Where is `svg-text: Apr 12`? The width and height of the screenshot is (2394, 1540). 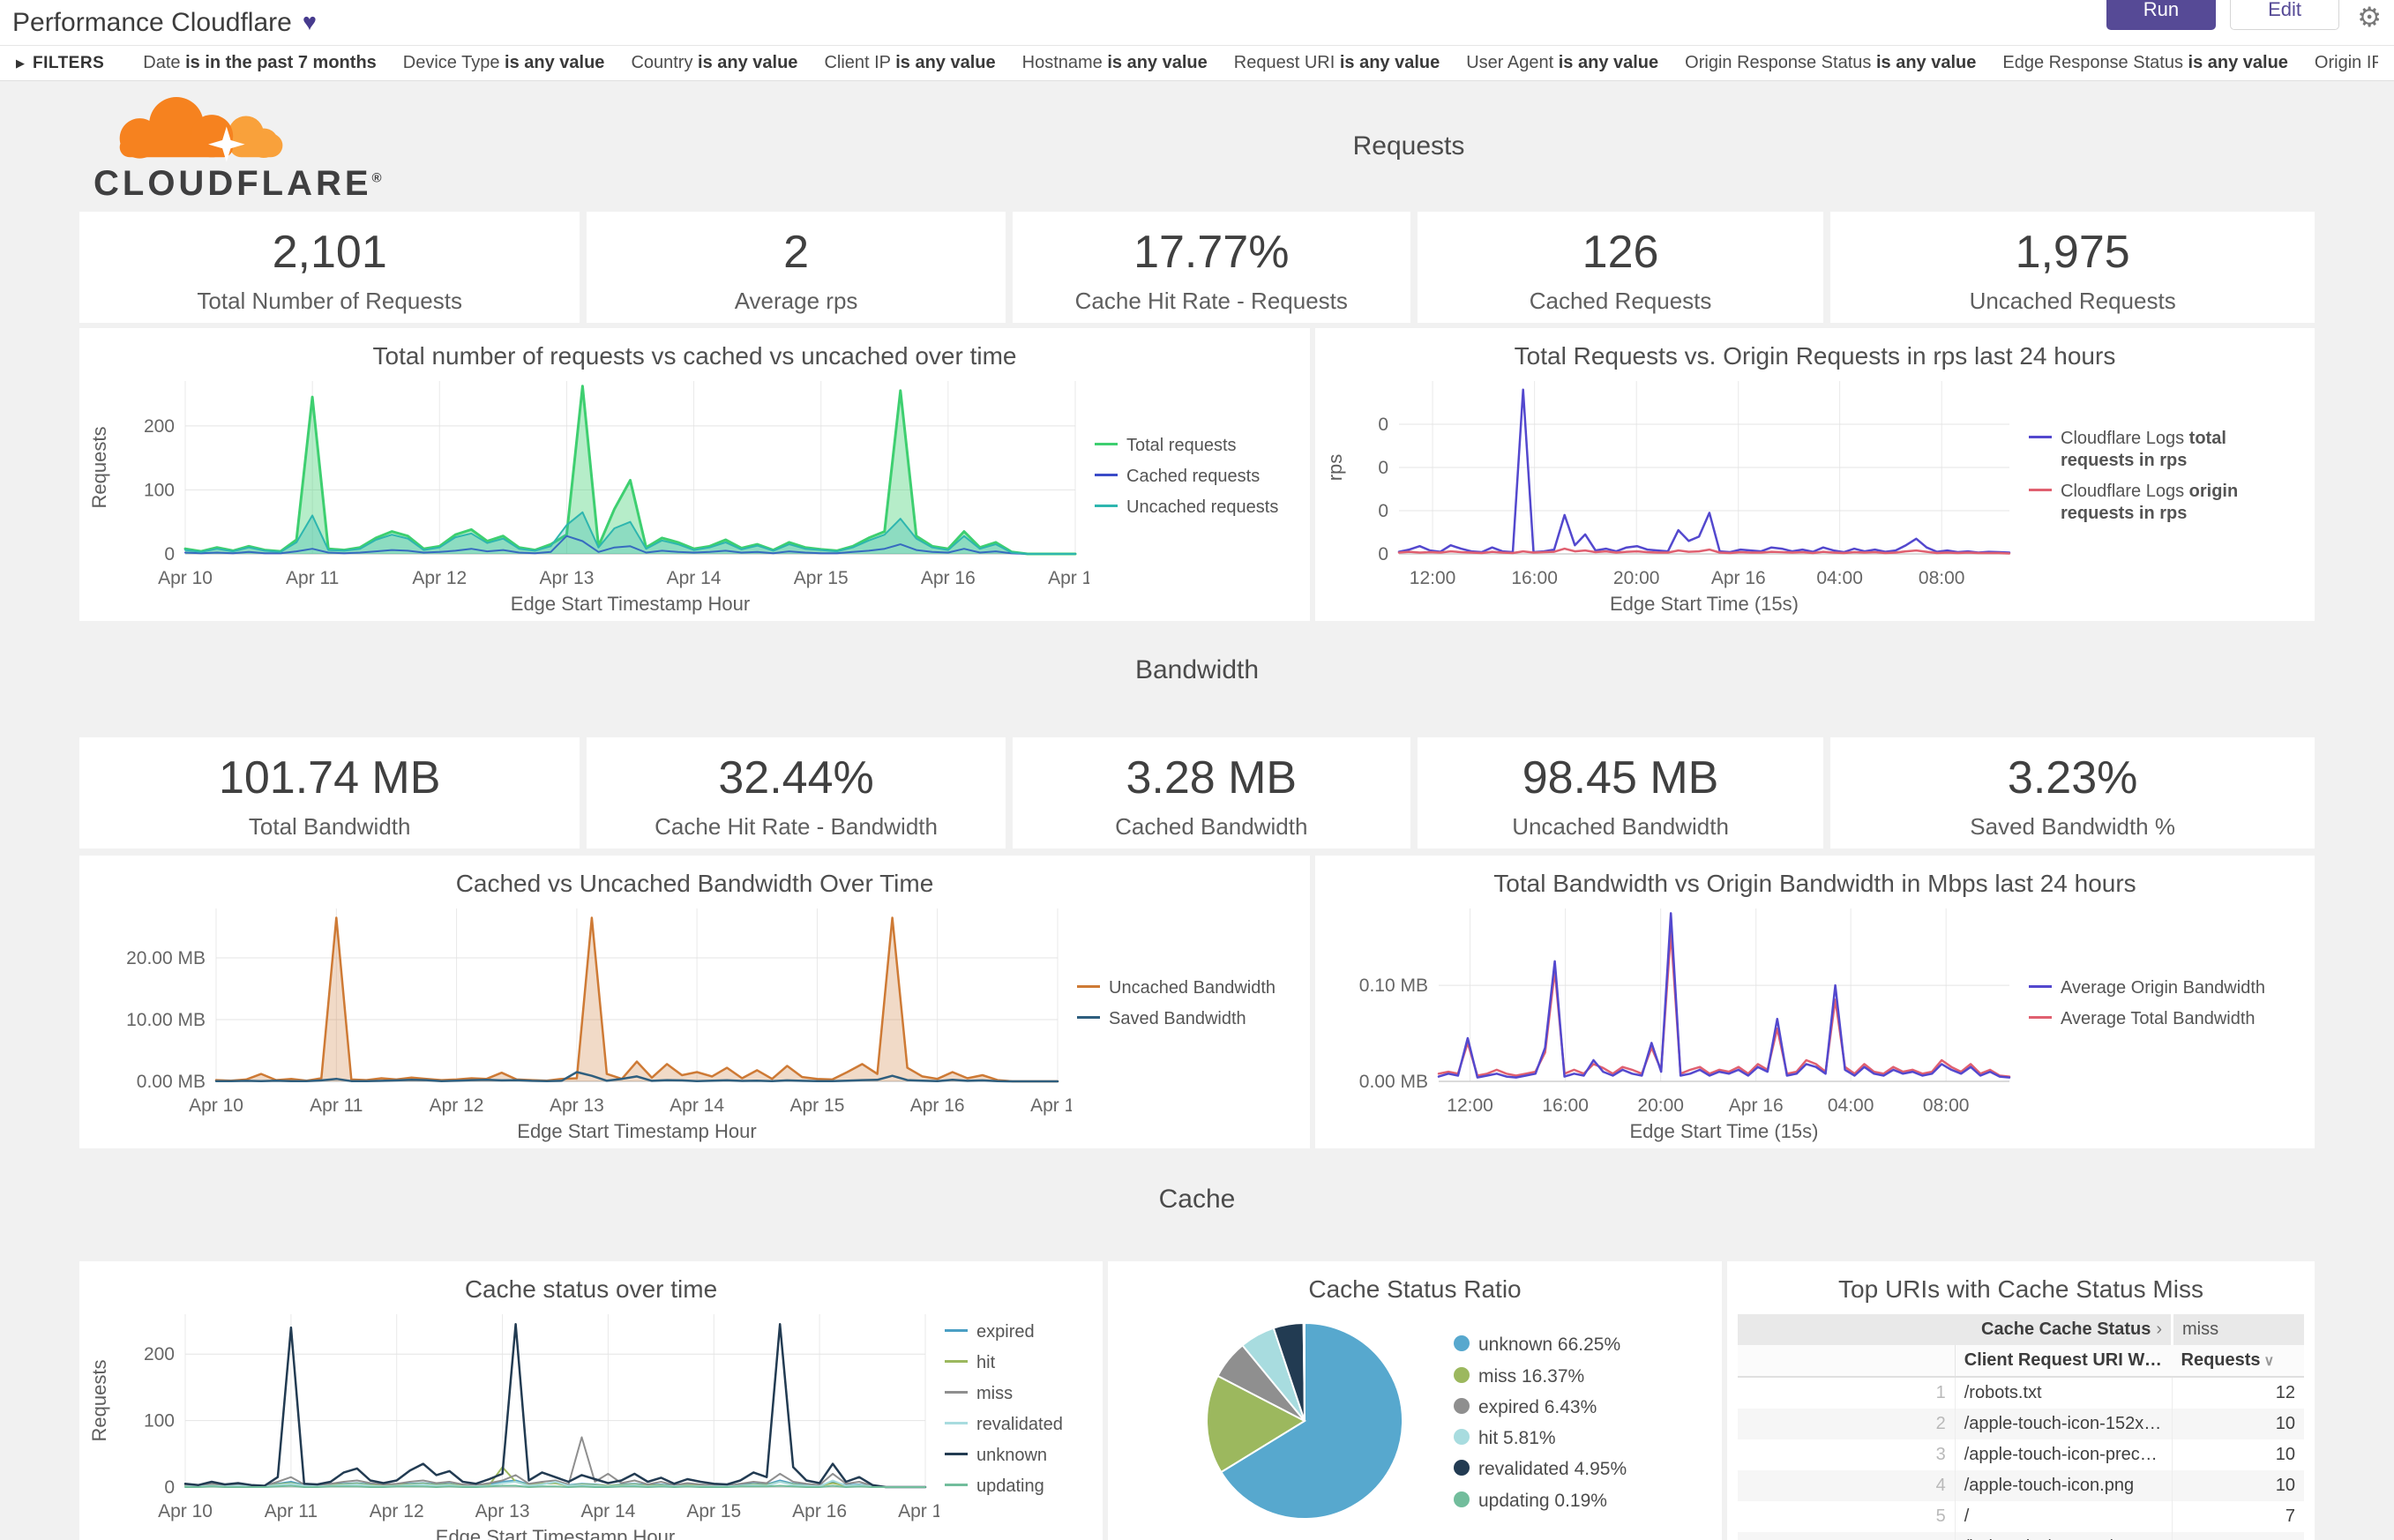
svg-text: Apr 12 is located at coordinates (457, 1105).